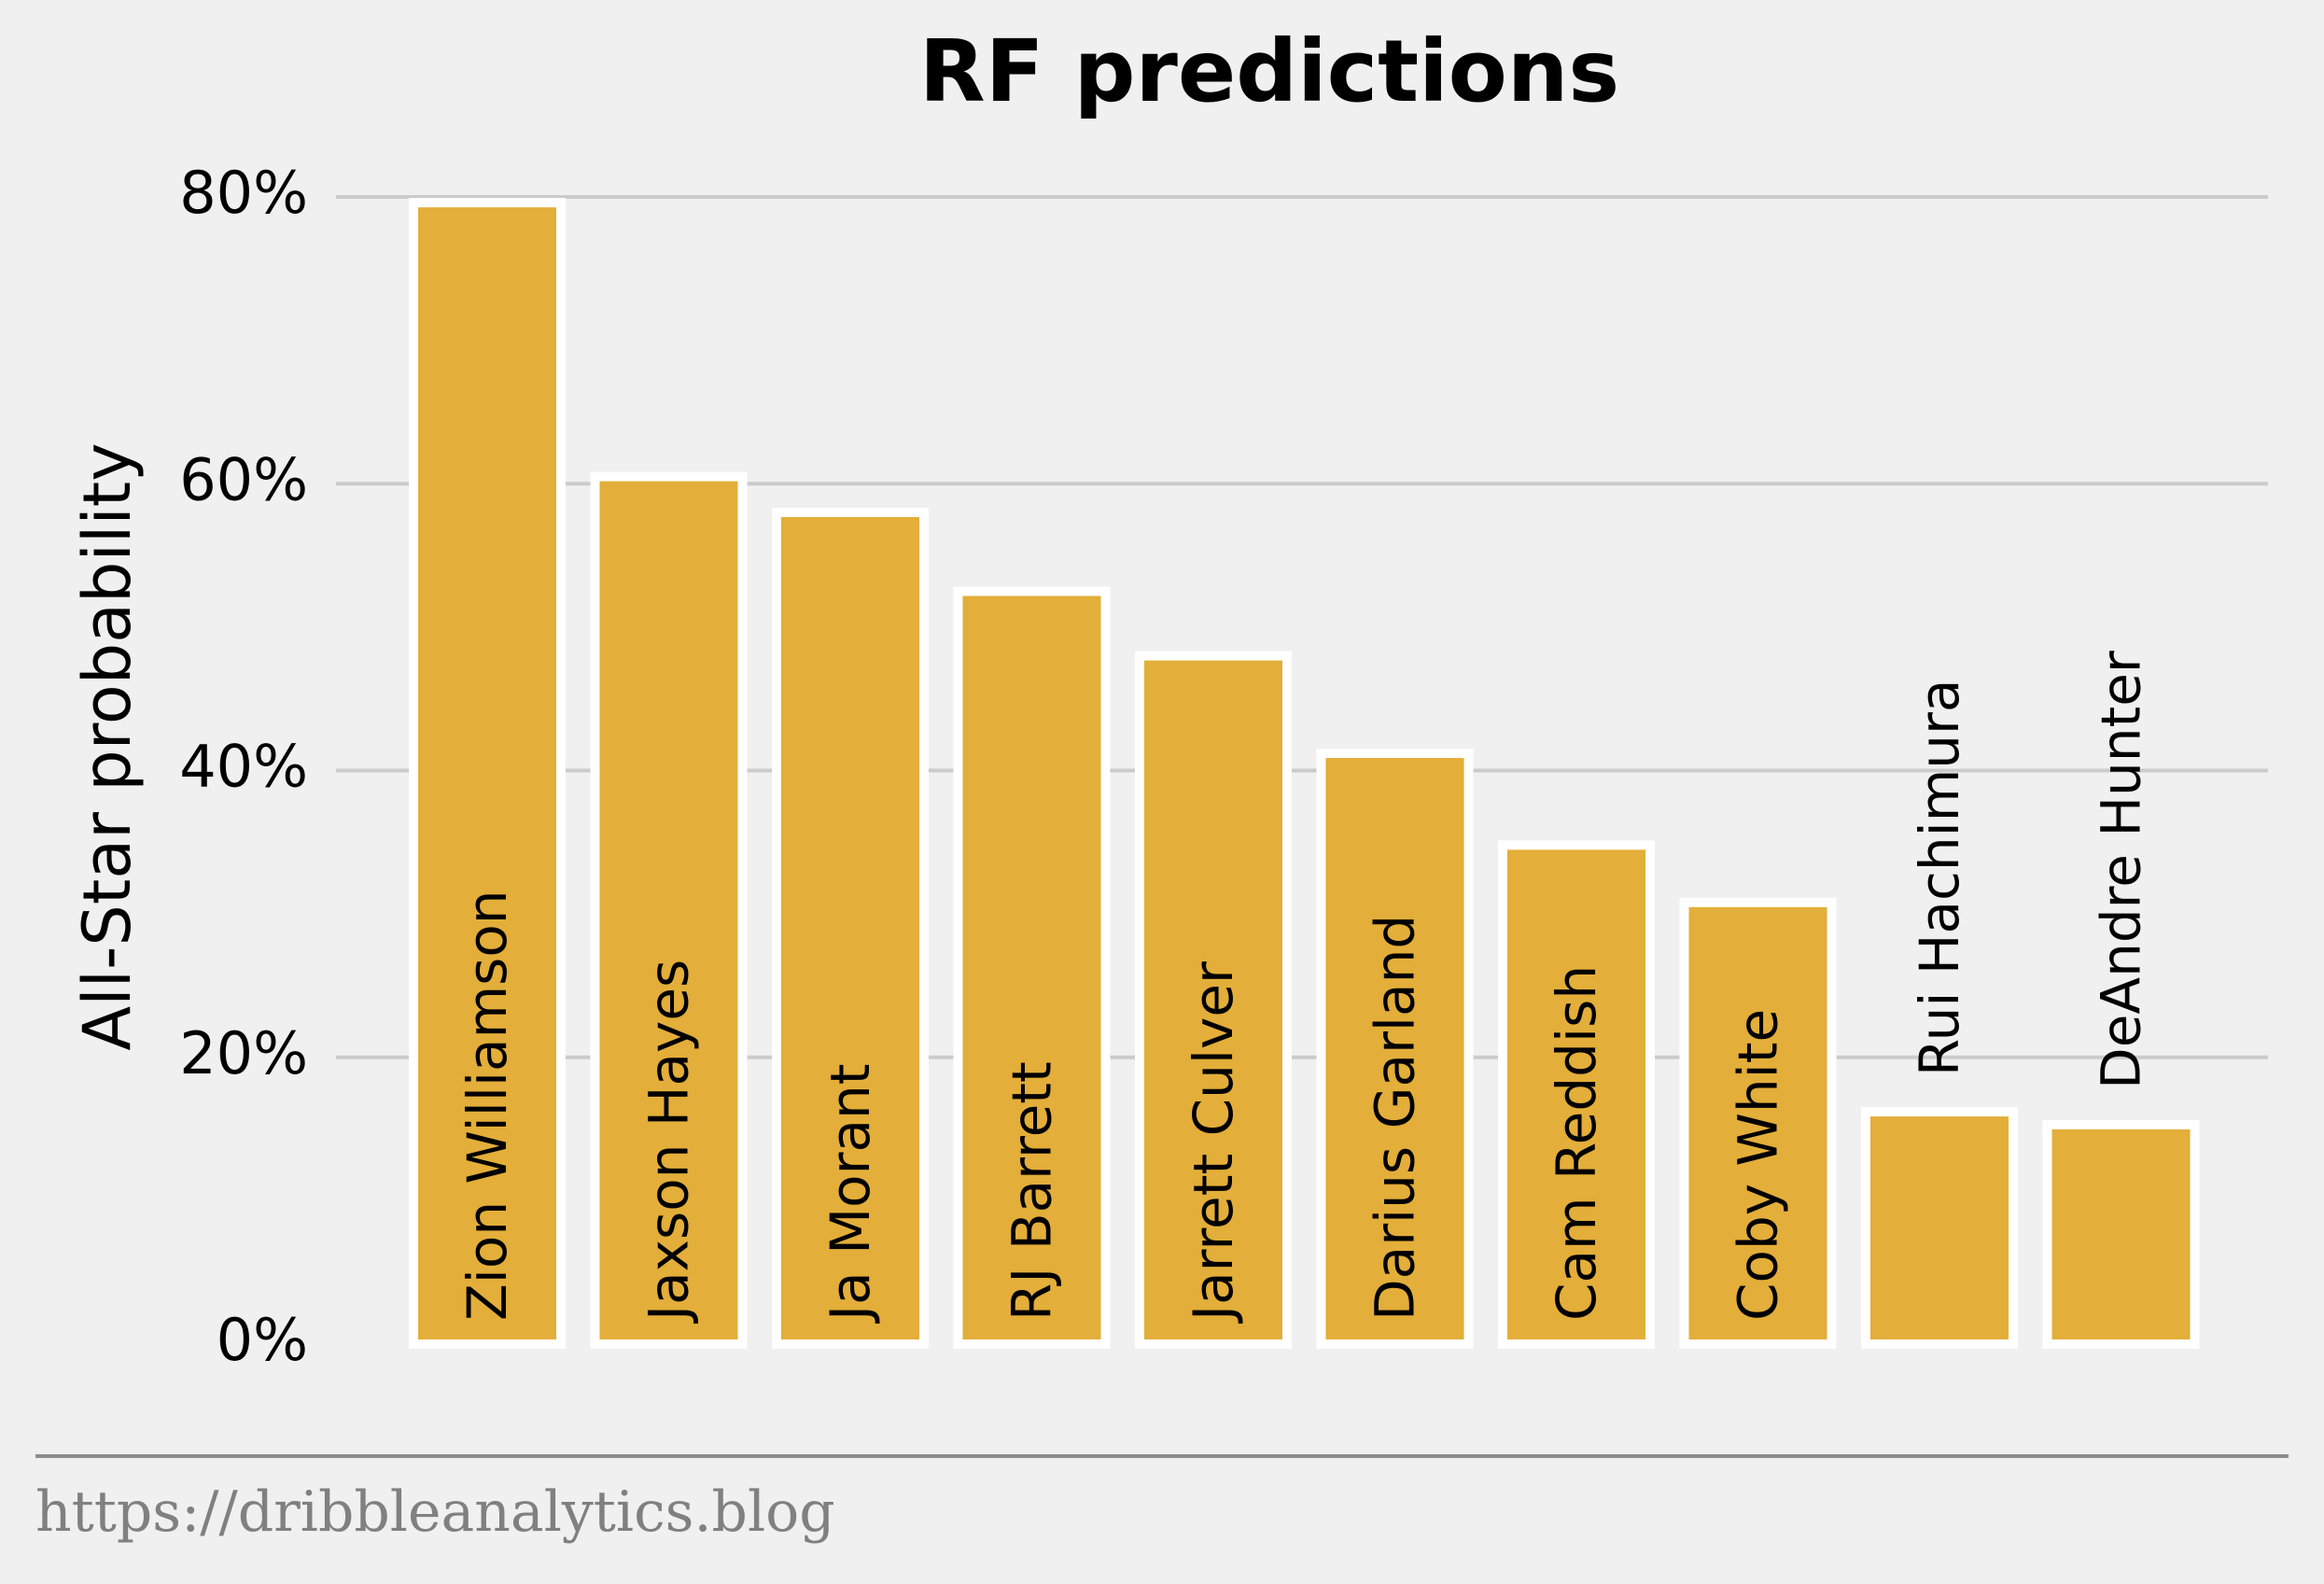 This screenshot has height=1584, width=2324. What do you see at coordinates (243, 479) in the screenshot?
I see `y-tick-label: 60%` at bounding box center [243, 479].